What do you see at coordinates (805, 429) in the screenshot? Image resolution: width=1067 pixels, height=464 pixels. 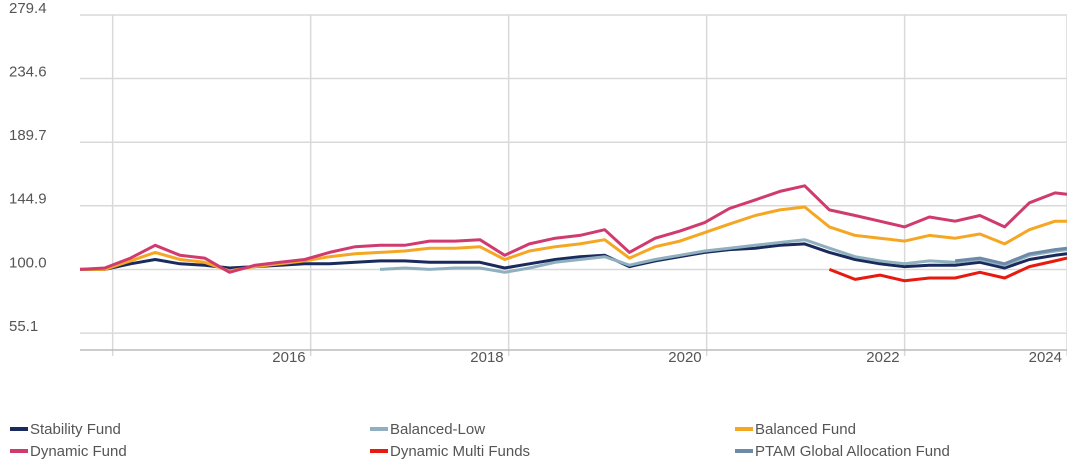 I see `legend-label: Balanced Fund` at bounding box center [805, 429].